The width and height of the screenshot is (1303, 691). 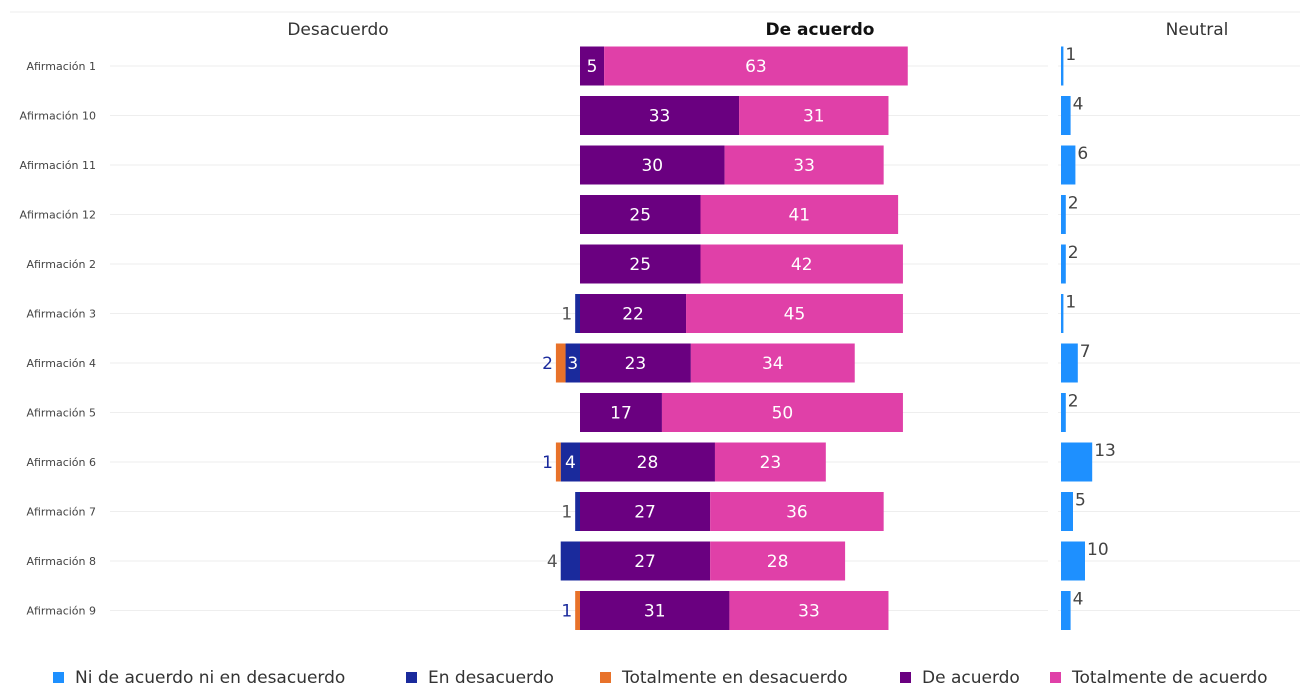 What do you see at coordinates (61, 611) in the screenshot?
I see `category-label: Afirmación 9` at bounding box center [61, 611].